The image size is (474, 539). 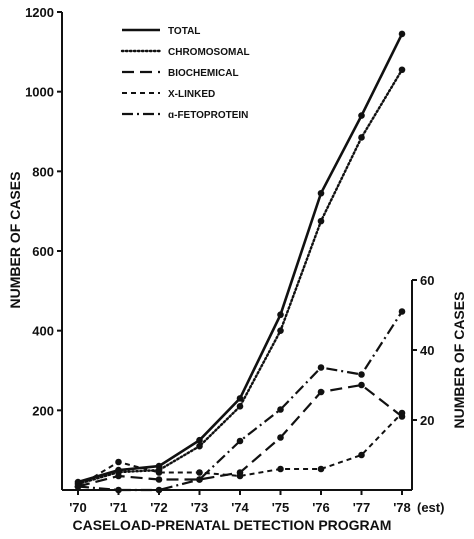 What do you see at coordinates (208, 115) in the screenshot?
I see `legend-label: ɑ-FETOPROTEIN` at bounding box center [208, 115].